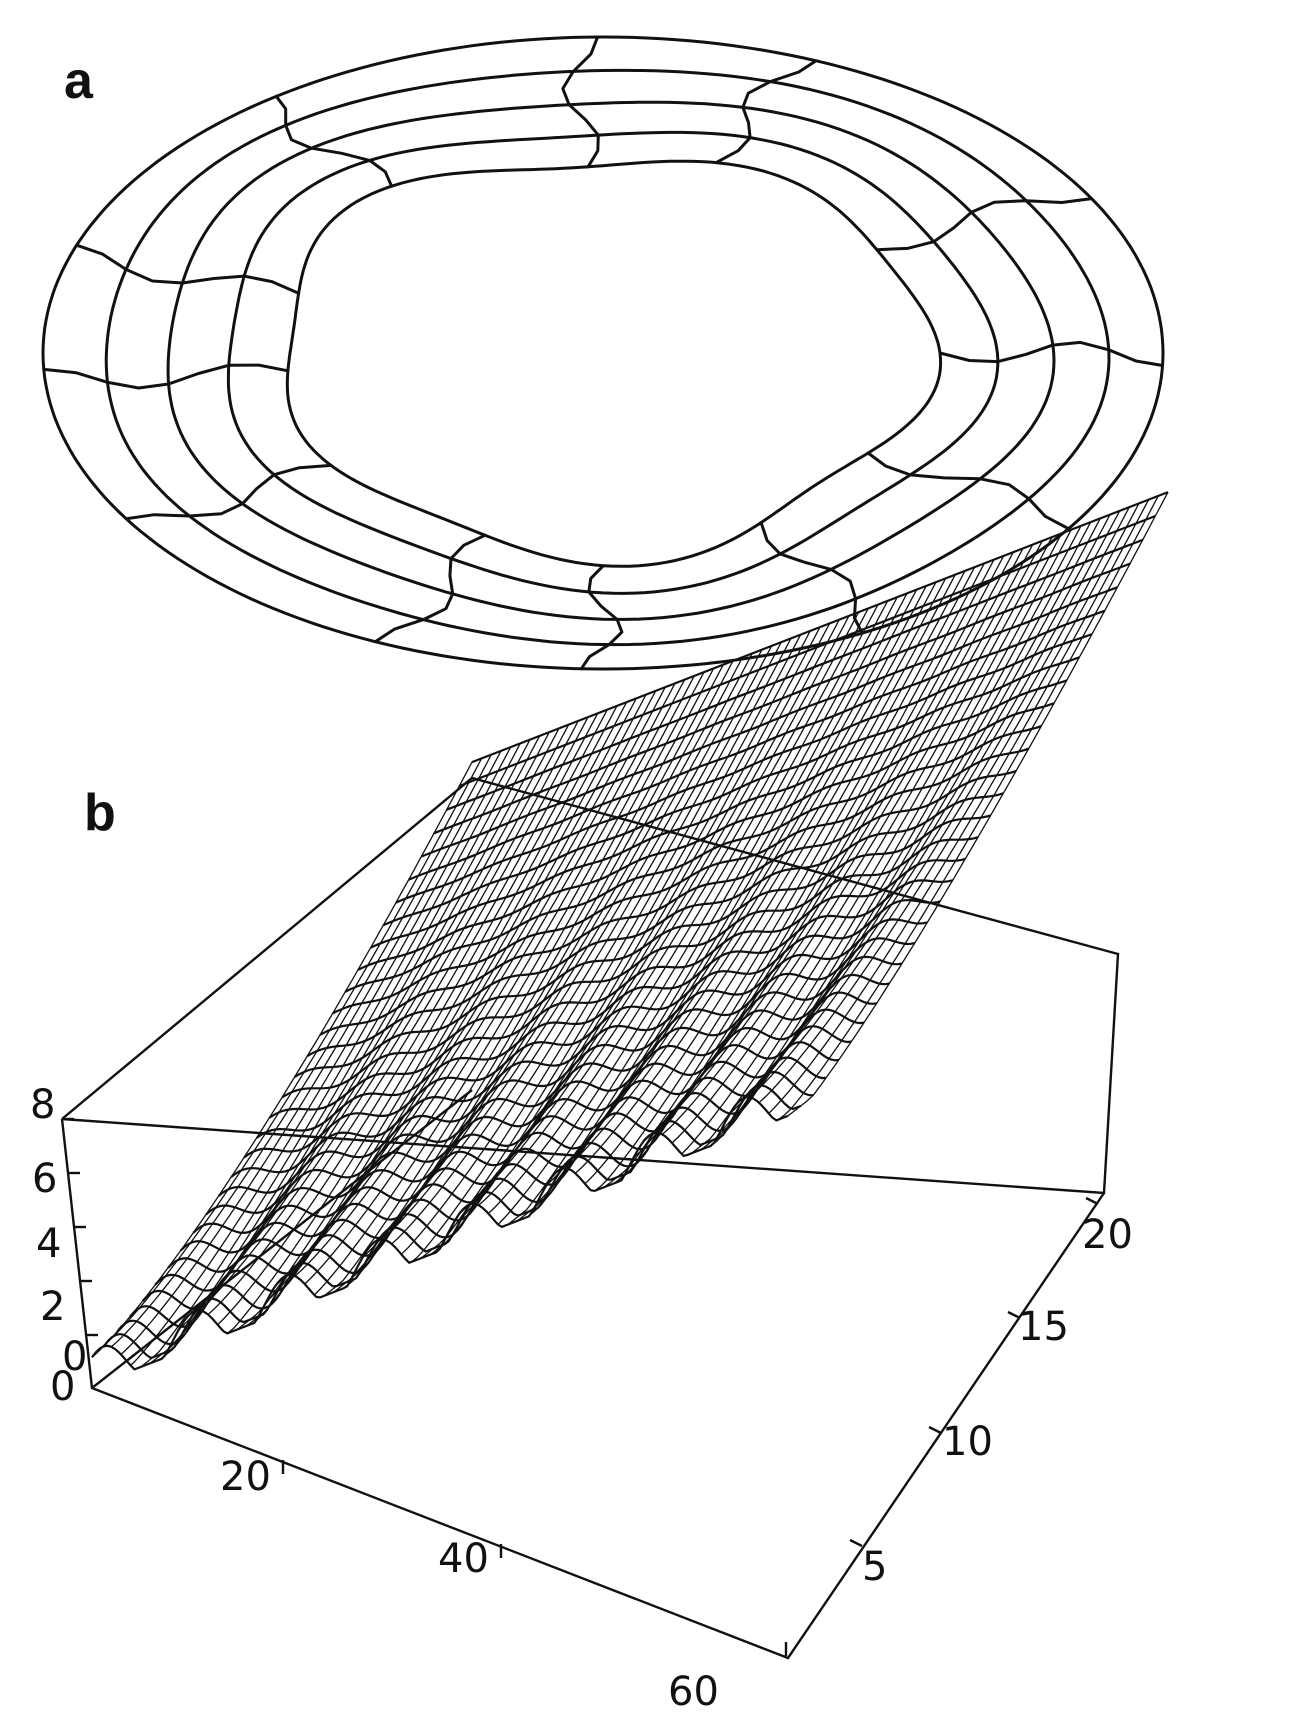 Image resolution: width=1296 pixels, height=1713 pixels. What do you see at coordinates (874, 1567) in the screenshot?
I see `y-tick-5: 5` at bounding box center [874, 1567].